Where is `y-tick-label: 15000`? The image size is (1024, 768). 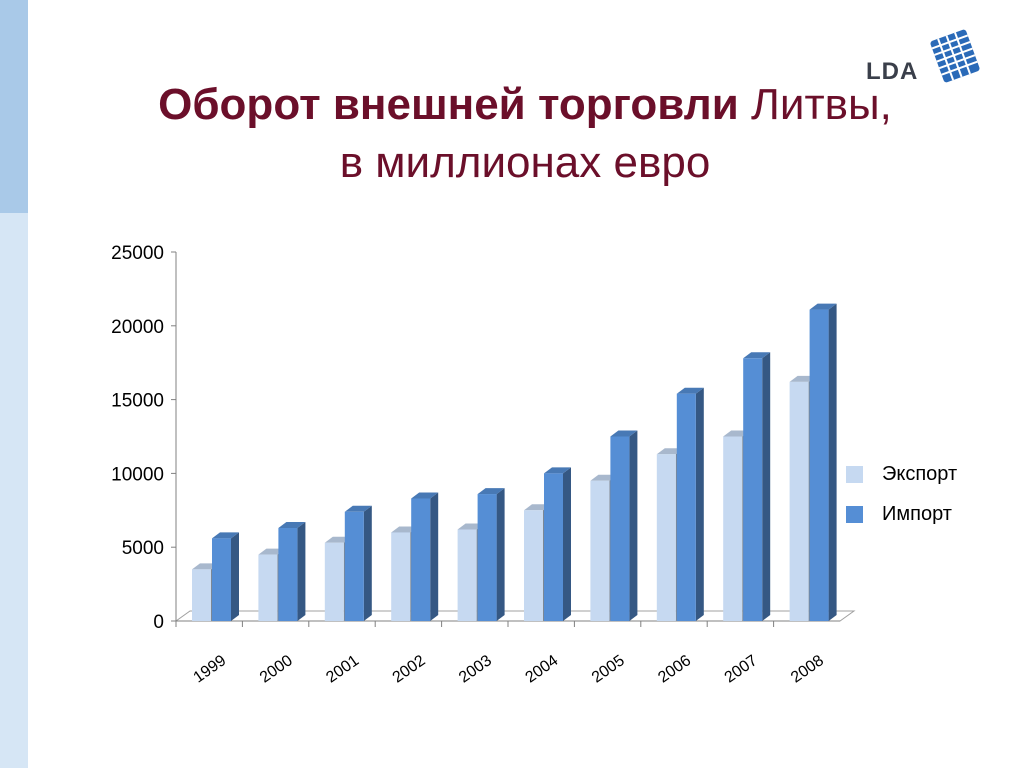
y-tick-label: 15000 is located at coordinates (137, 401).